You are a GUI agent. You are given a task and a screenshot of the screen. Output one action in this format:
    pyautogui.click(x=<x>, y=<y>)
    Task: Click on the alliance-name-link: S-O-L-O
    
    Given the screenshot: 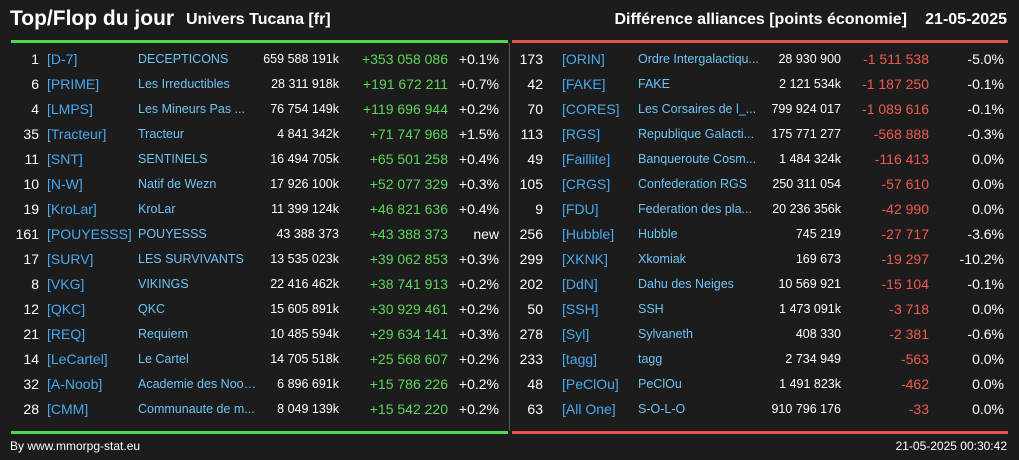 What is the action you would take?
    pyautogui.click(x=662, y=409)
    